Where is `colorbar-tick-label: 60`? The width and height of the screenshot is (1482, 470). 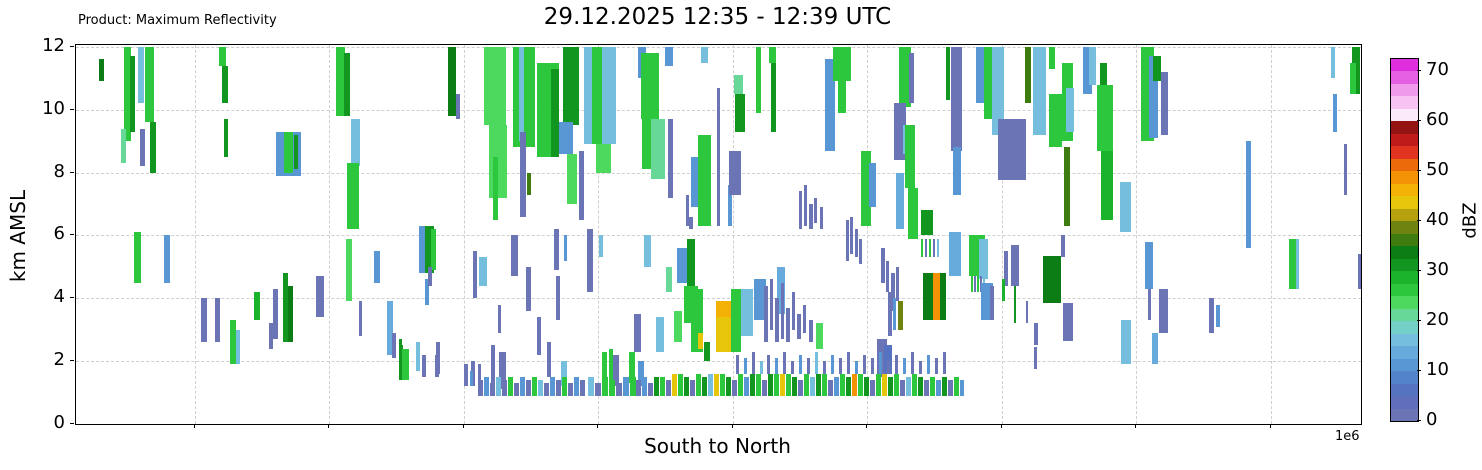
colorbar-tick-label: 60 is located at coordinates (1437, 120).